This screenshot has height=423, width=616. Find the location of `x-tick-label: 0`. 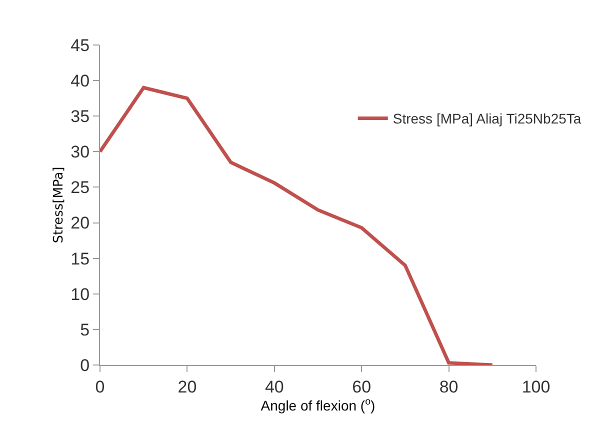

x-tick-label: 0 is located at coordinates (100, 386).